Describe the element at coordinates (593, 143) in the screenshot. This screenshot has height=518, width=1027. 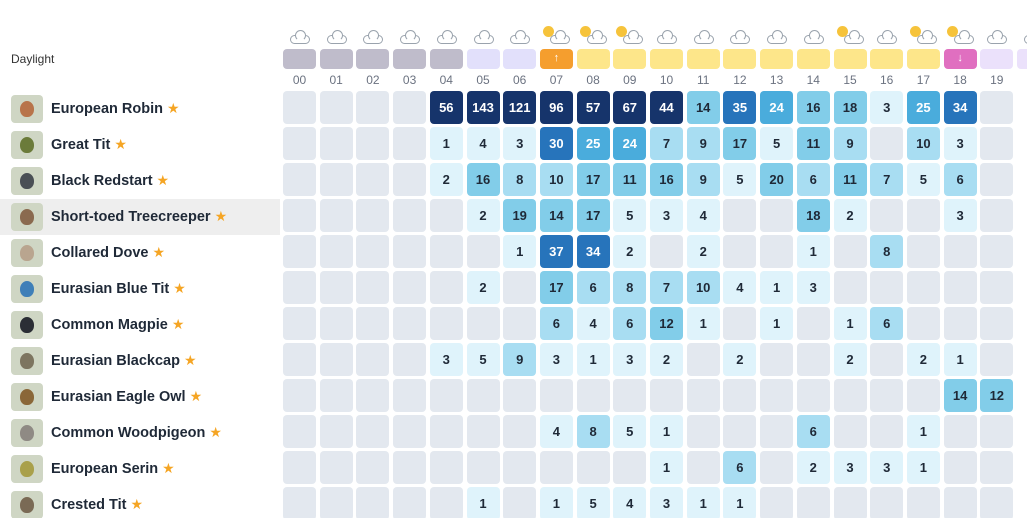
I see `count-cell: 25` at that location.